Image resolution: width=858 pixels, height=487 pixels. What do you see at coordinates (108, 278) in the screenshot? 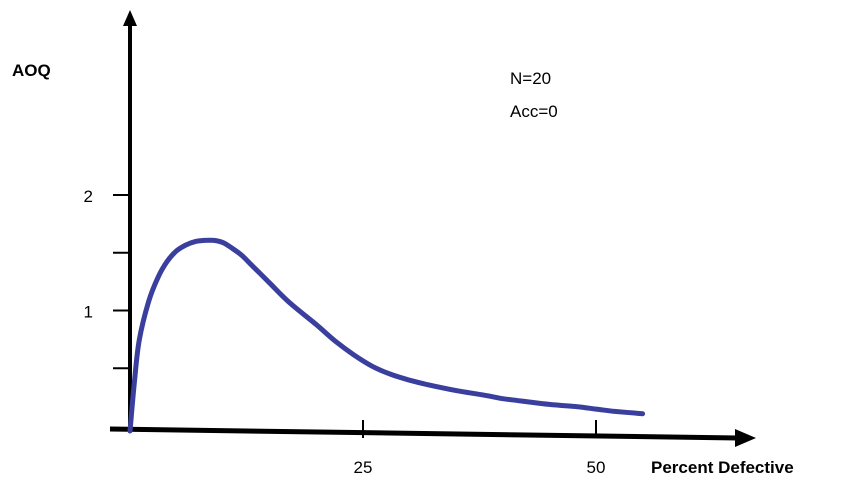
I see `y-ticks: 21` at bounding box center [108, 278].